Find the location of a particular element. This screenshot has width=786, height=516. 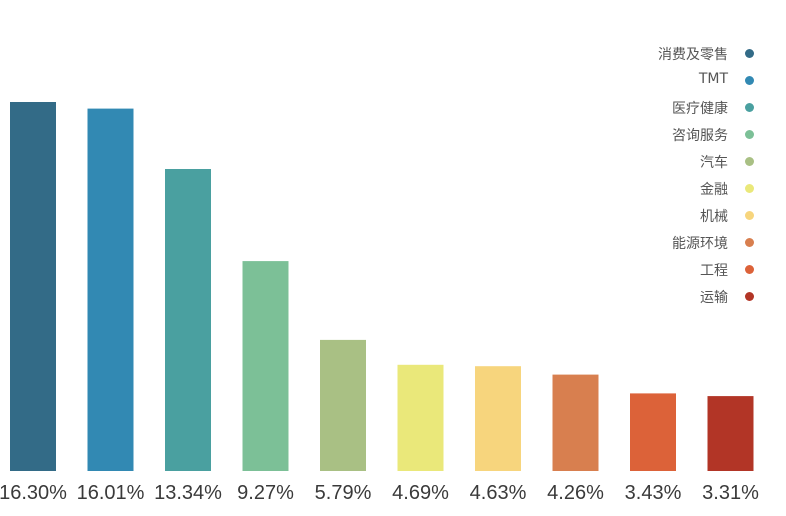

legend-item: 消费及零售 is located at coordinates (685, 54).